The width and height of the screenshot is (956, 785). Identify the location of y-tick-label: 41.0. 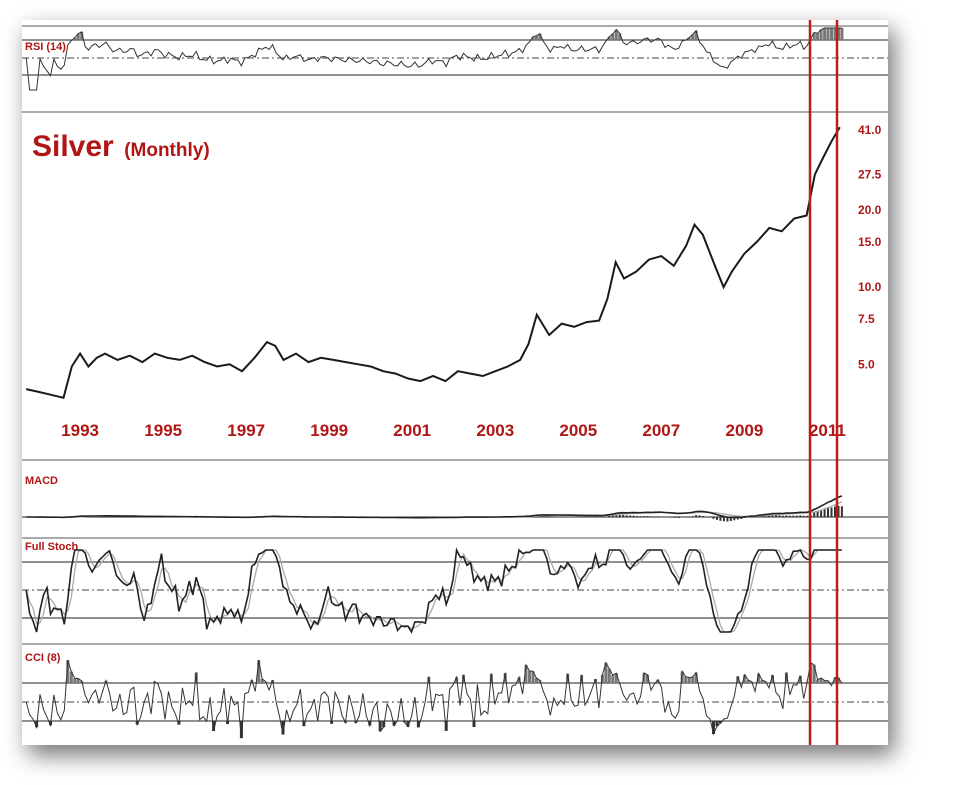
(870, 130).